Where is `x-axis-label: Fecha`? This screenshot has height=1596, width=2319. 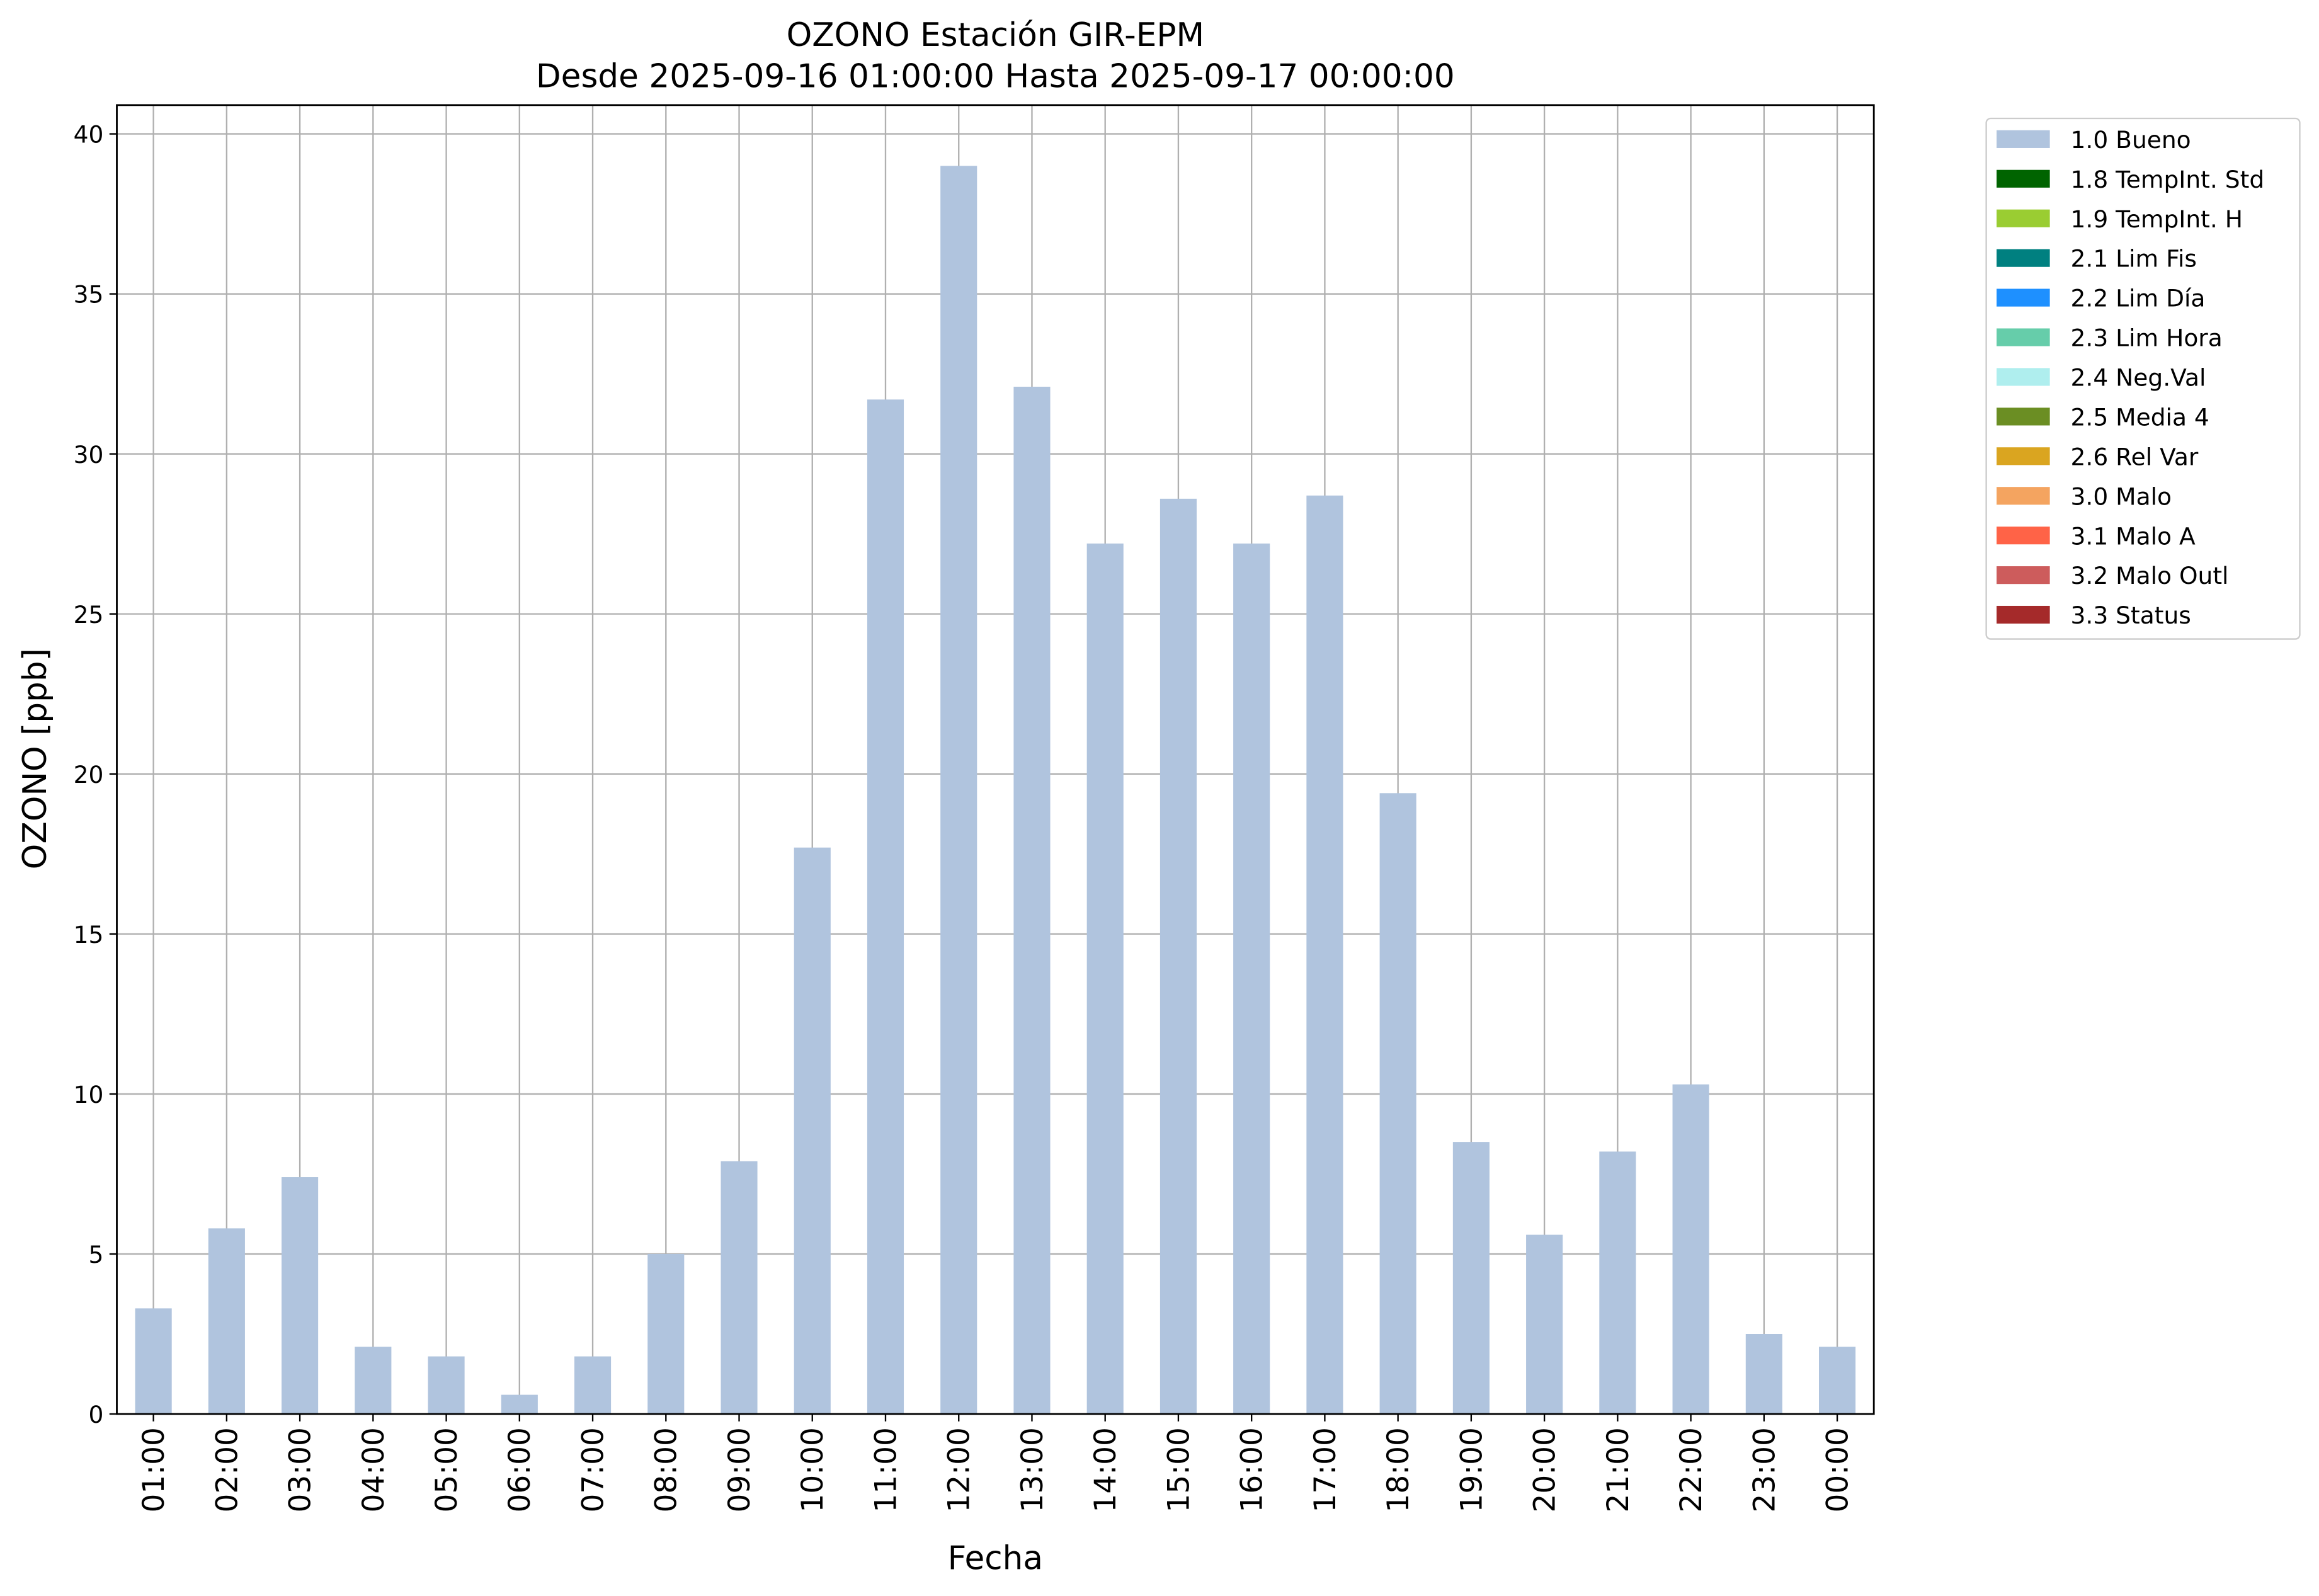 x-axis-label: Fecha is located at coordinates (995, 1559).